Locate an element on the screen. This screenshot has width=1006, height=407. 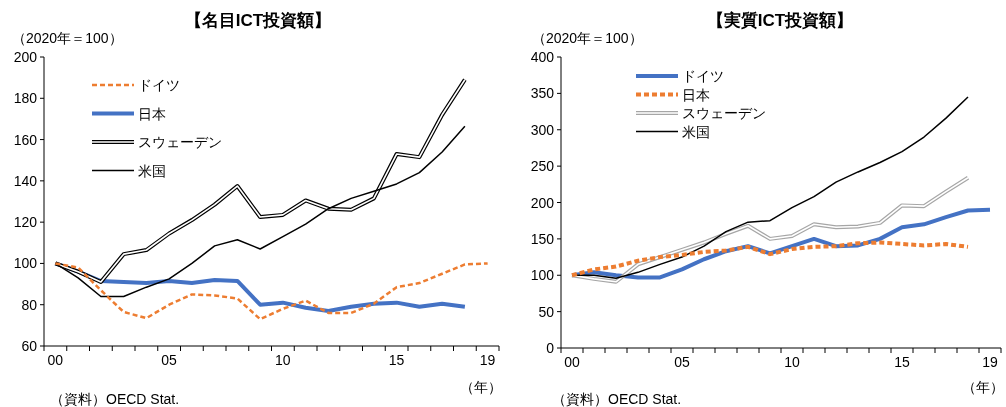
y-tick-label: 180 is located at coordinates (25, 98).